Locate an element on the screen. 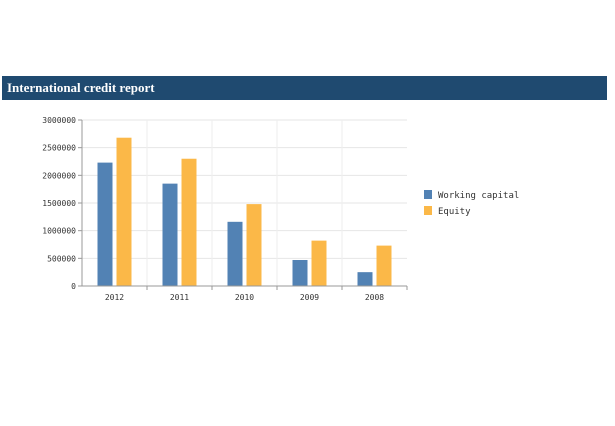 This screenshot has height=426, width=615. y-tick-label: 3000000 is located at coordinates (59, 120).